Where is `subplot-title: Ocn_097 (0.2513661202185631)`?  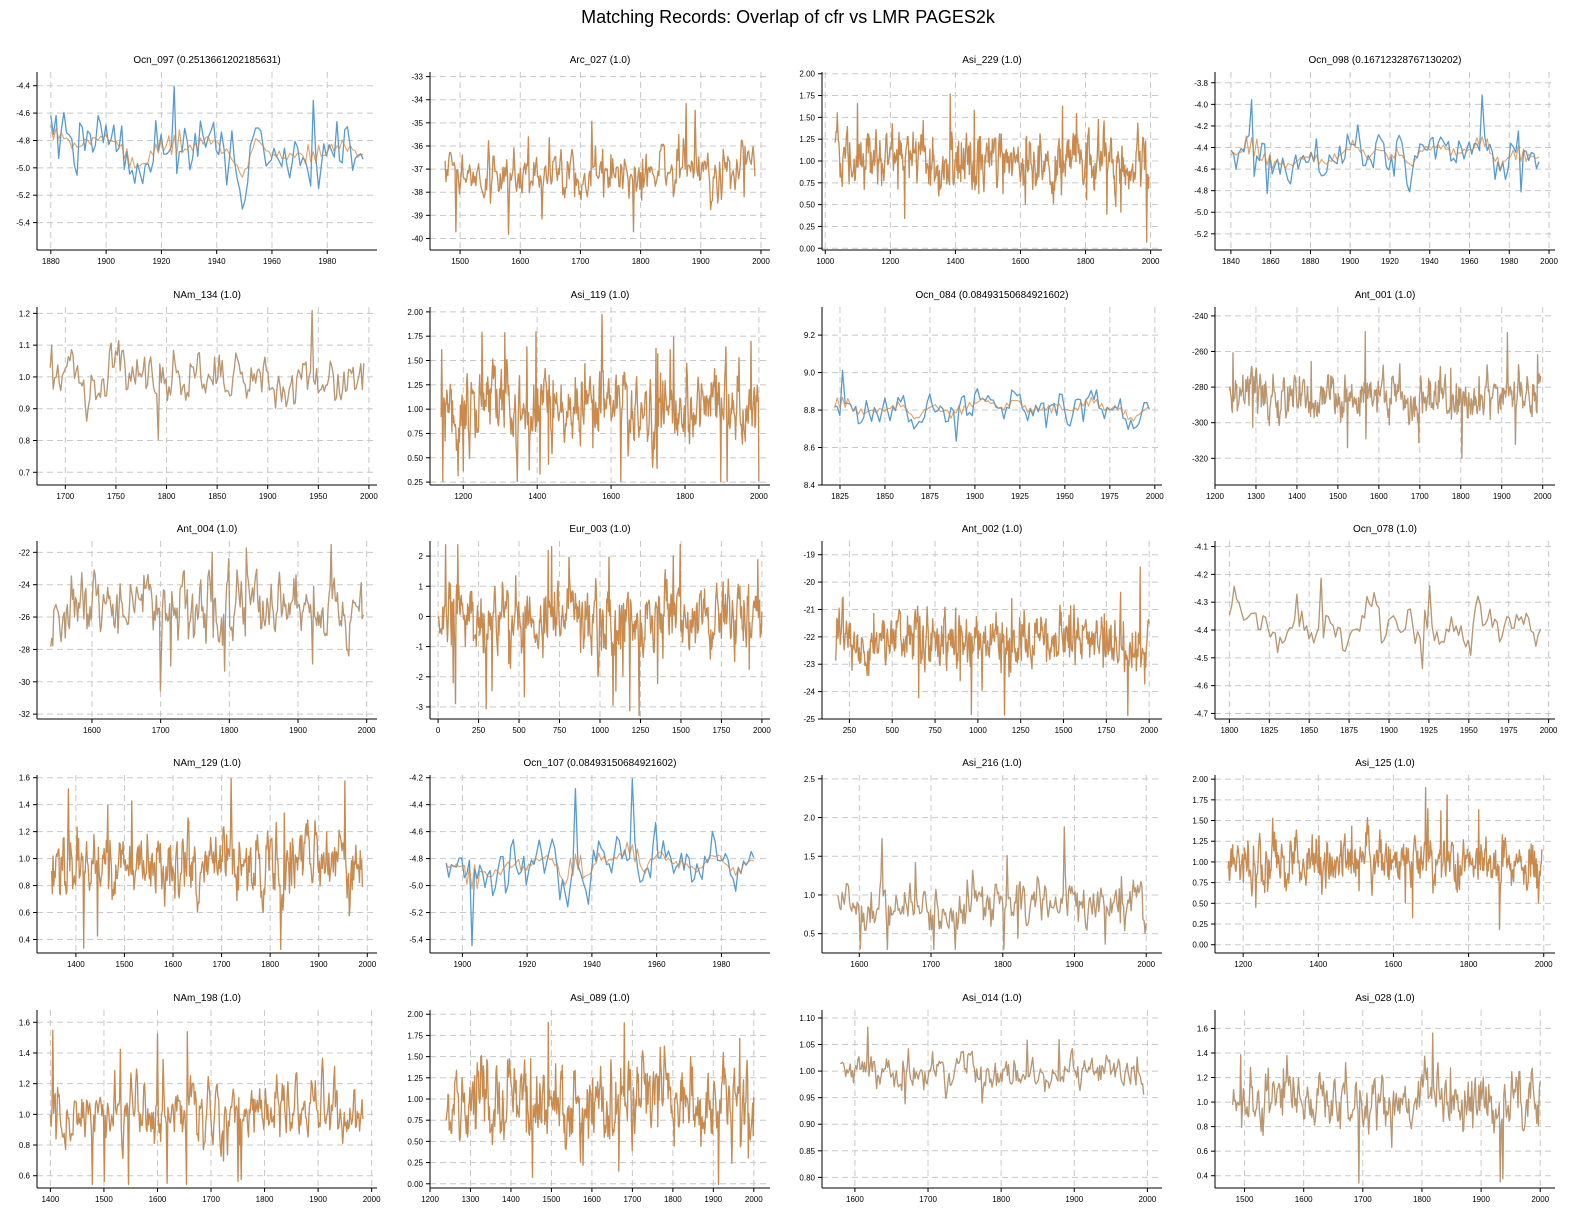 subplot-title: Ocn_097 (0.2513661202185631) is located at coordinates (206, 60).